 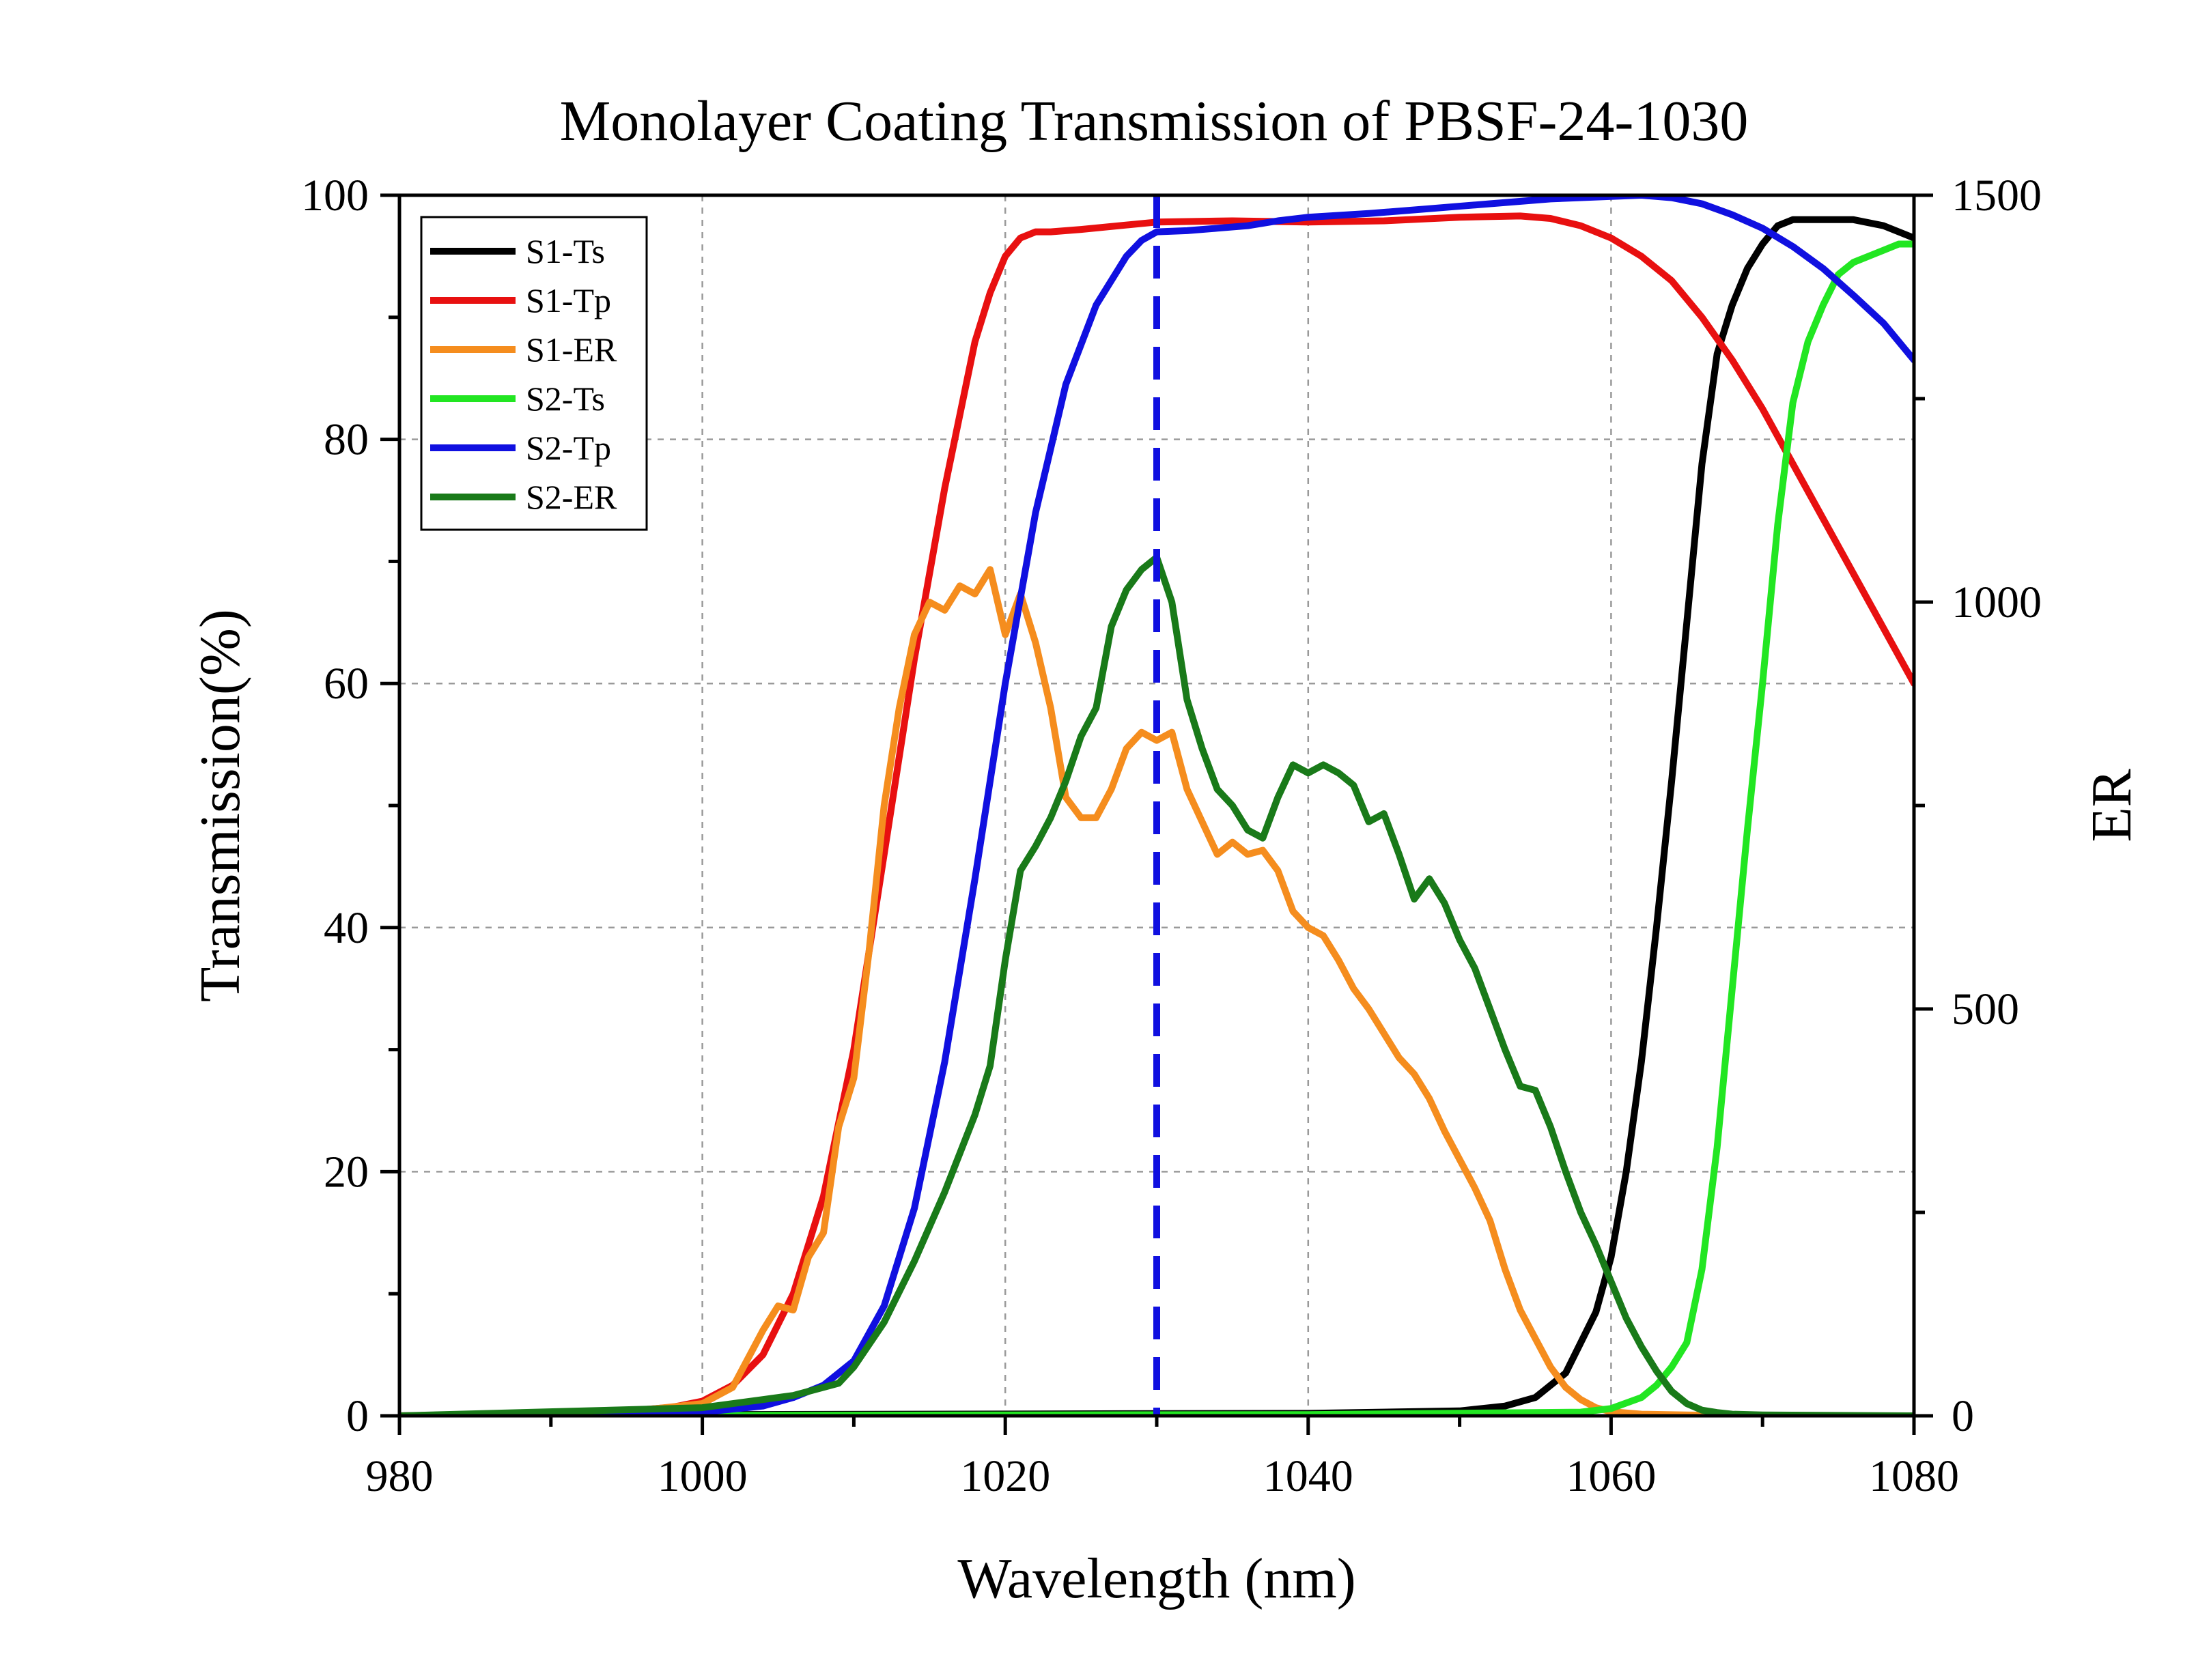 I want to click on y2-tick-label: 500, so click(x=1986, y=1009).